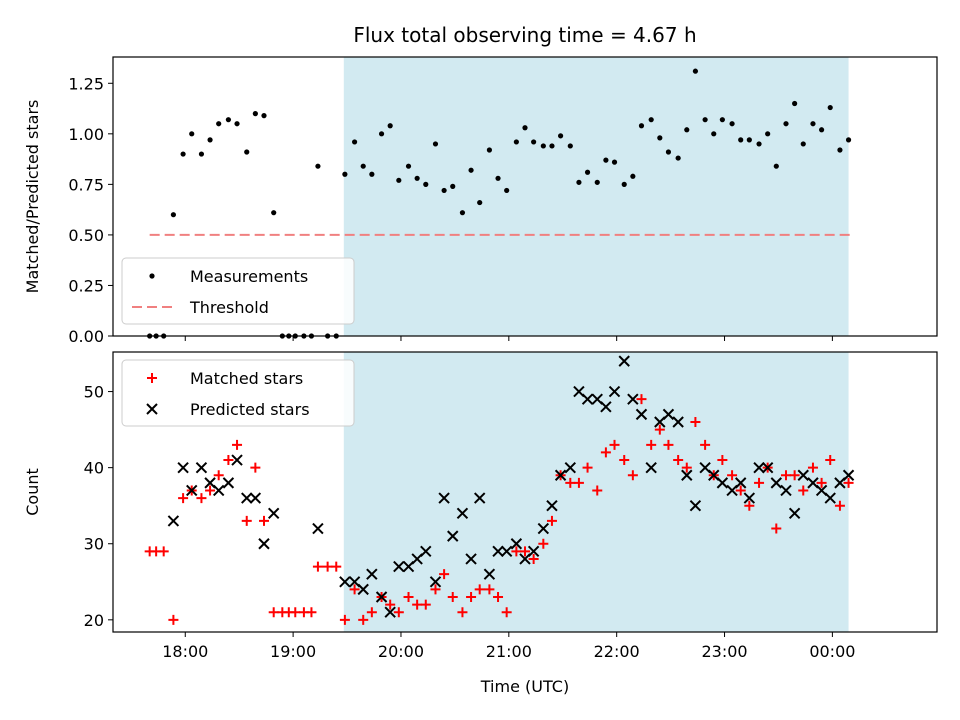  Describe the element at coordinates (185, 651) in the screenshot. I see `x-tick-label: 18:00` at that location.